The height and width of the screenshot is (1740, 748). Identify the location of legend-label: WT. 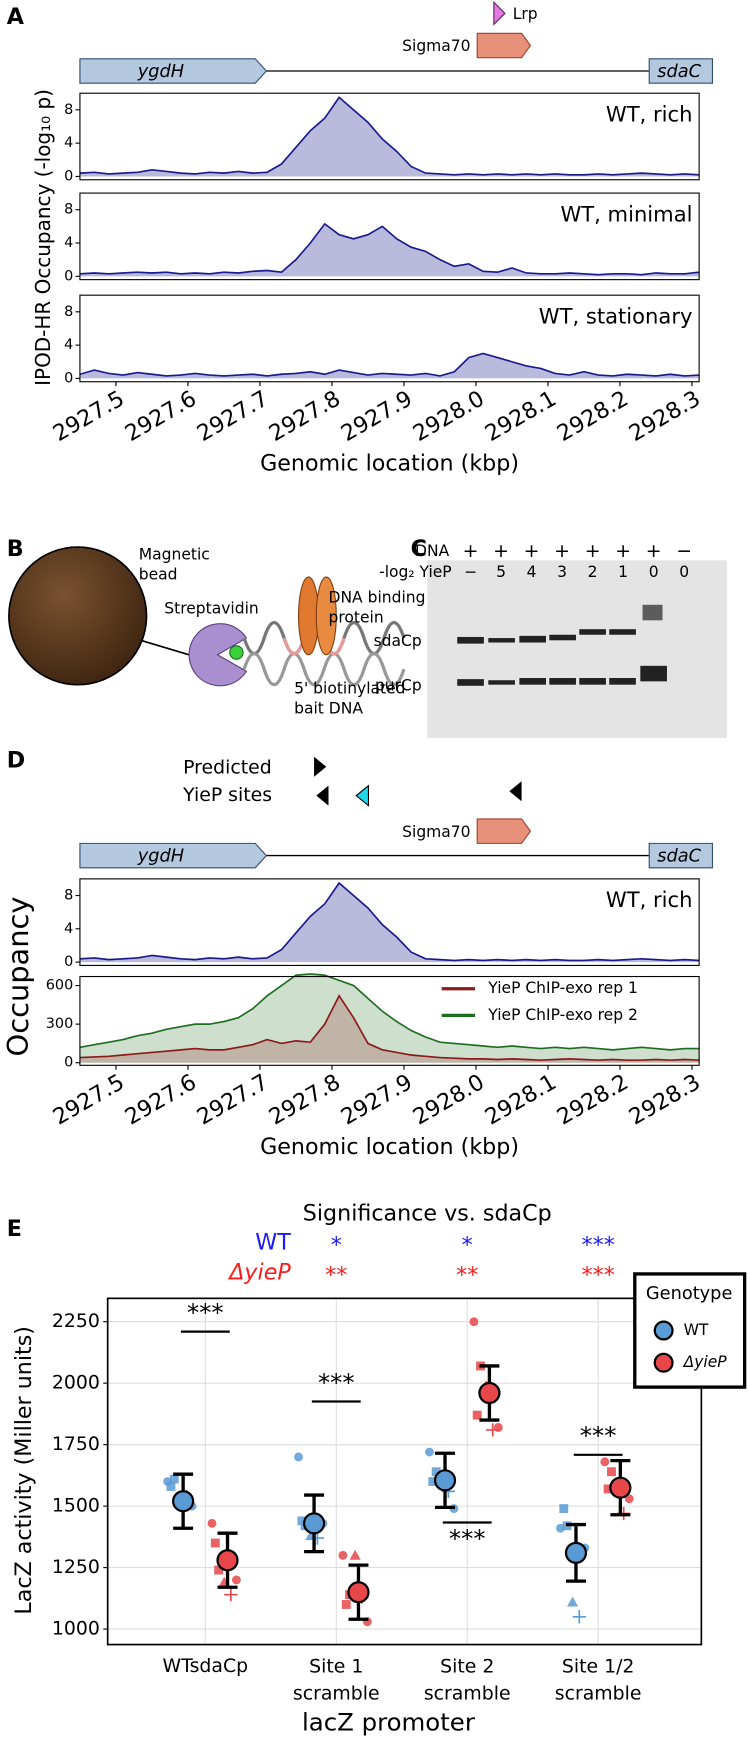
(696, 1330).